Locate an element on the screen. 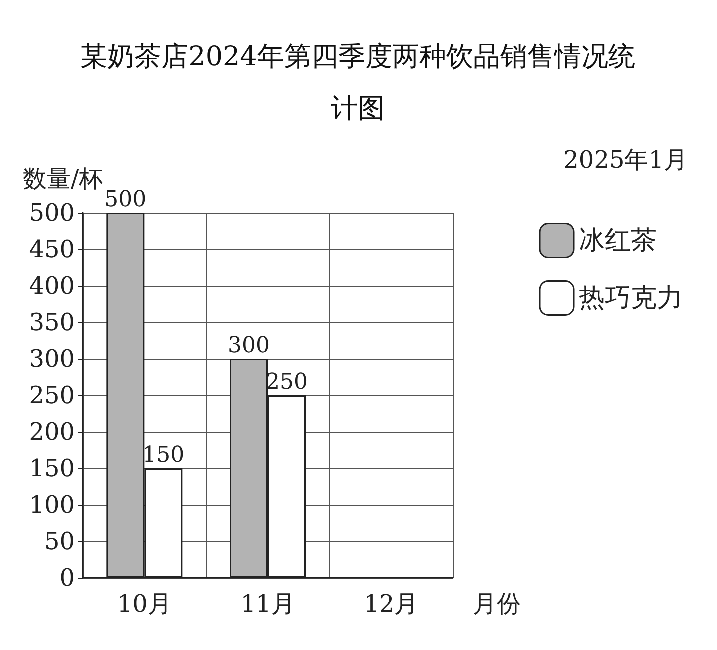  data-label: 500 is located at coordinates (125, 200).